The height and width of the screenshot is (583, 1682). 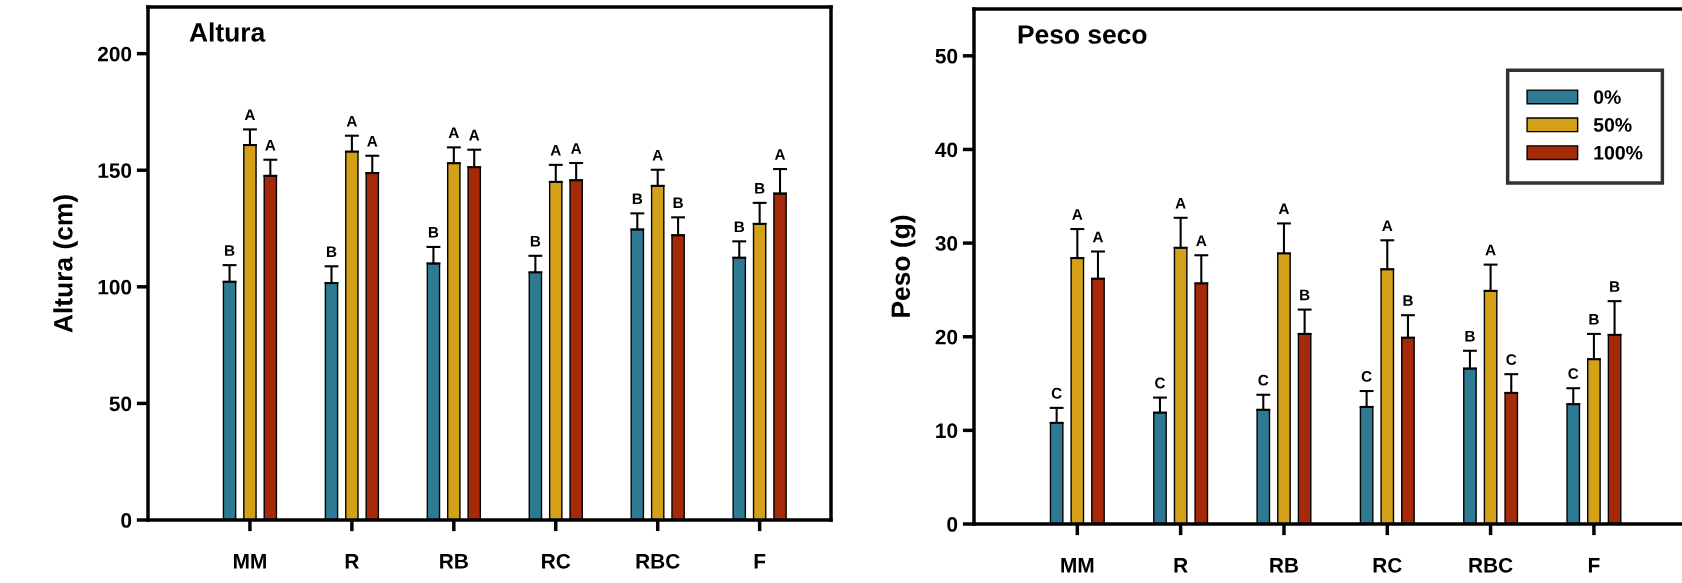 I want to click on y-tick-label: 10, so click(x=947, y=431).